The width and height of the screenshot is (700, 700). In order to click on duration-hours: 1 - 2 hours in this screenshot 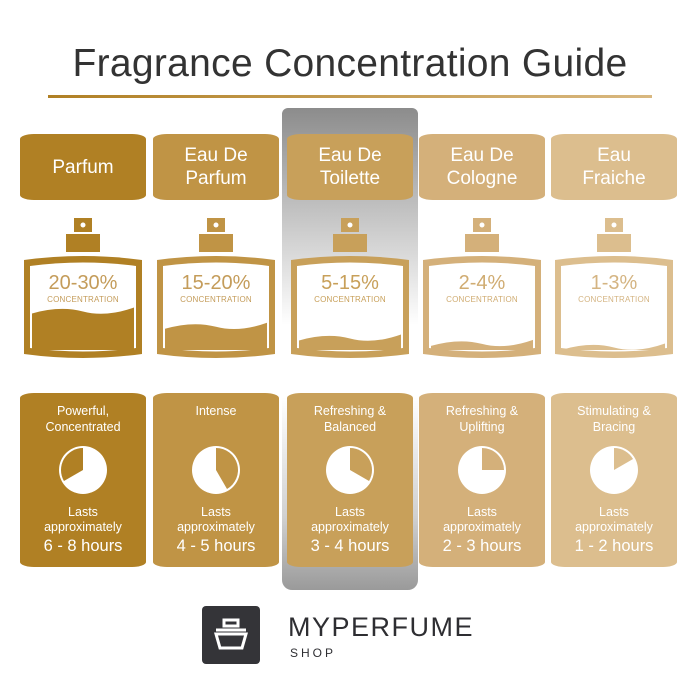, I will do `click(614, 546)`.